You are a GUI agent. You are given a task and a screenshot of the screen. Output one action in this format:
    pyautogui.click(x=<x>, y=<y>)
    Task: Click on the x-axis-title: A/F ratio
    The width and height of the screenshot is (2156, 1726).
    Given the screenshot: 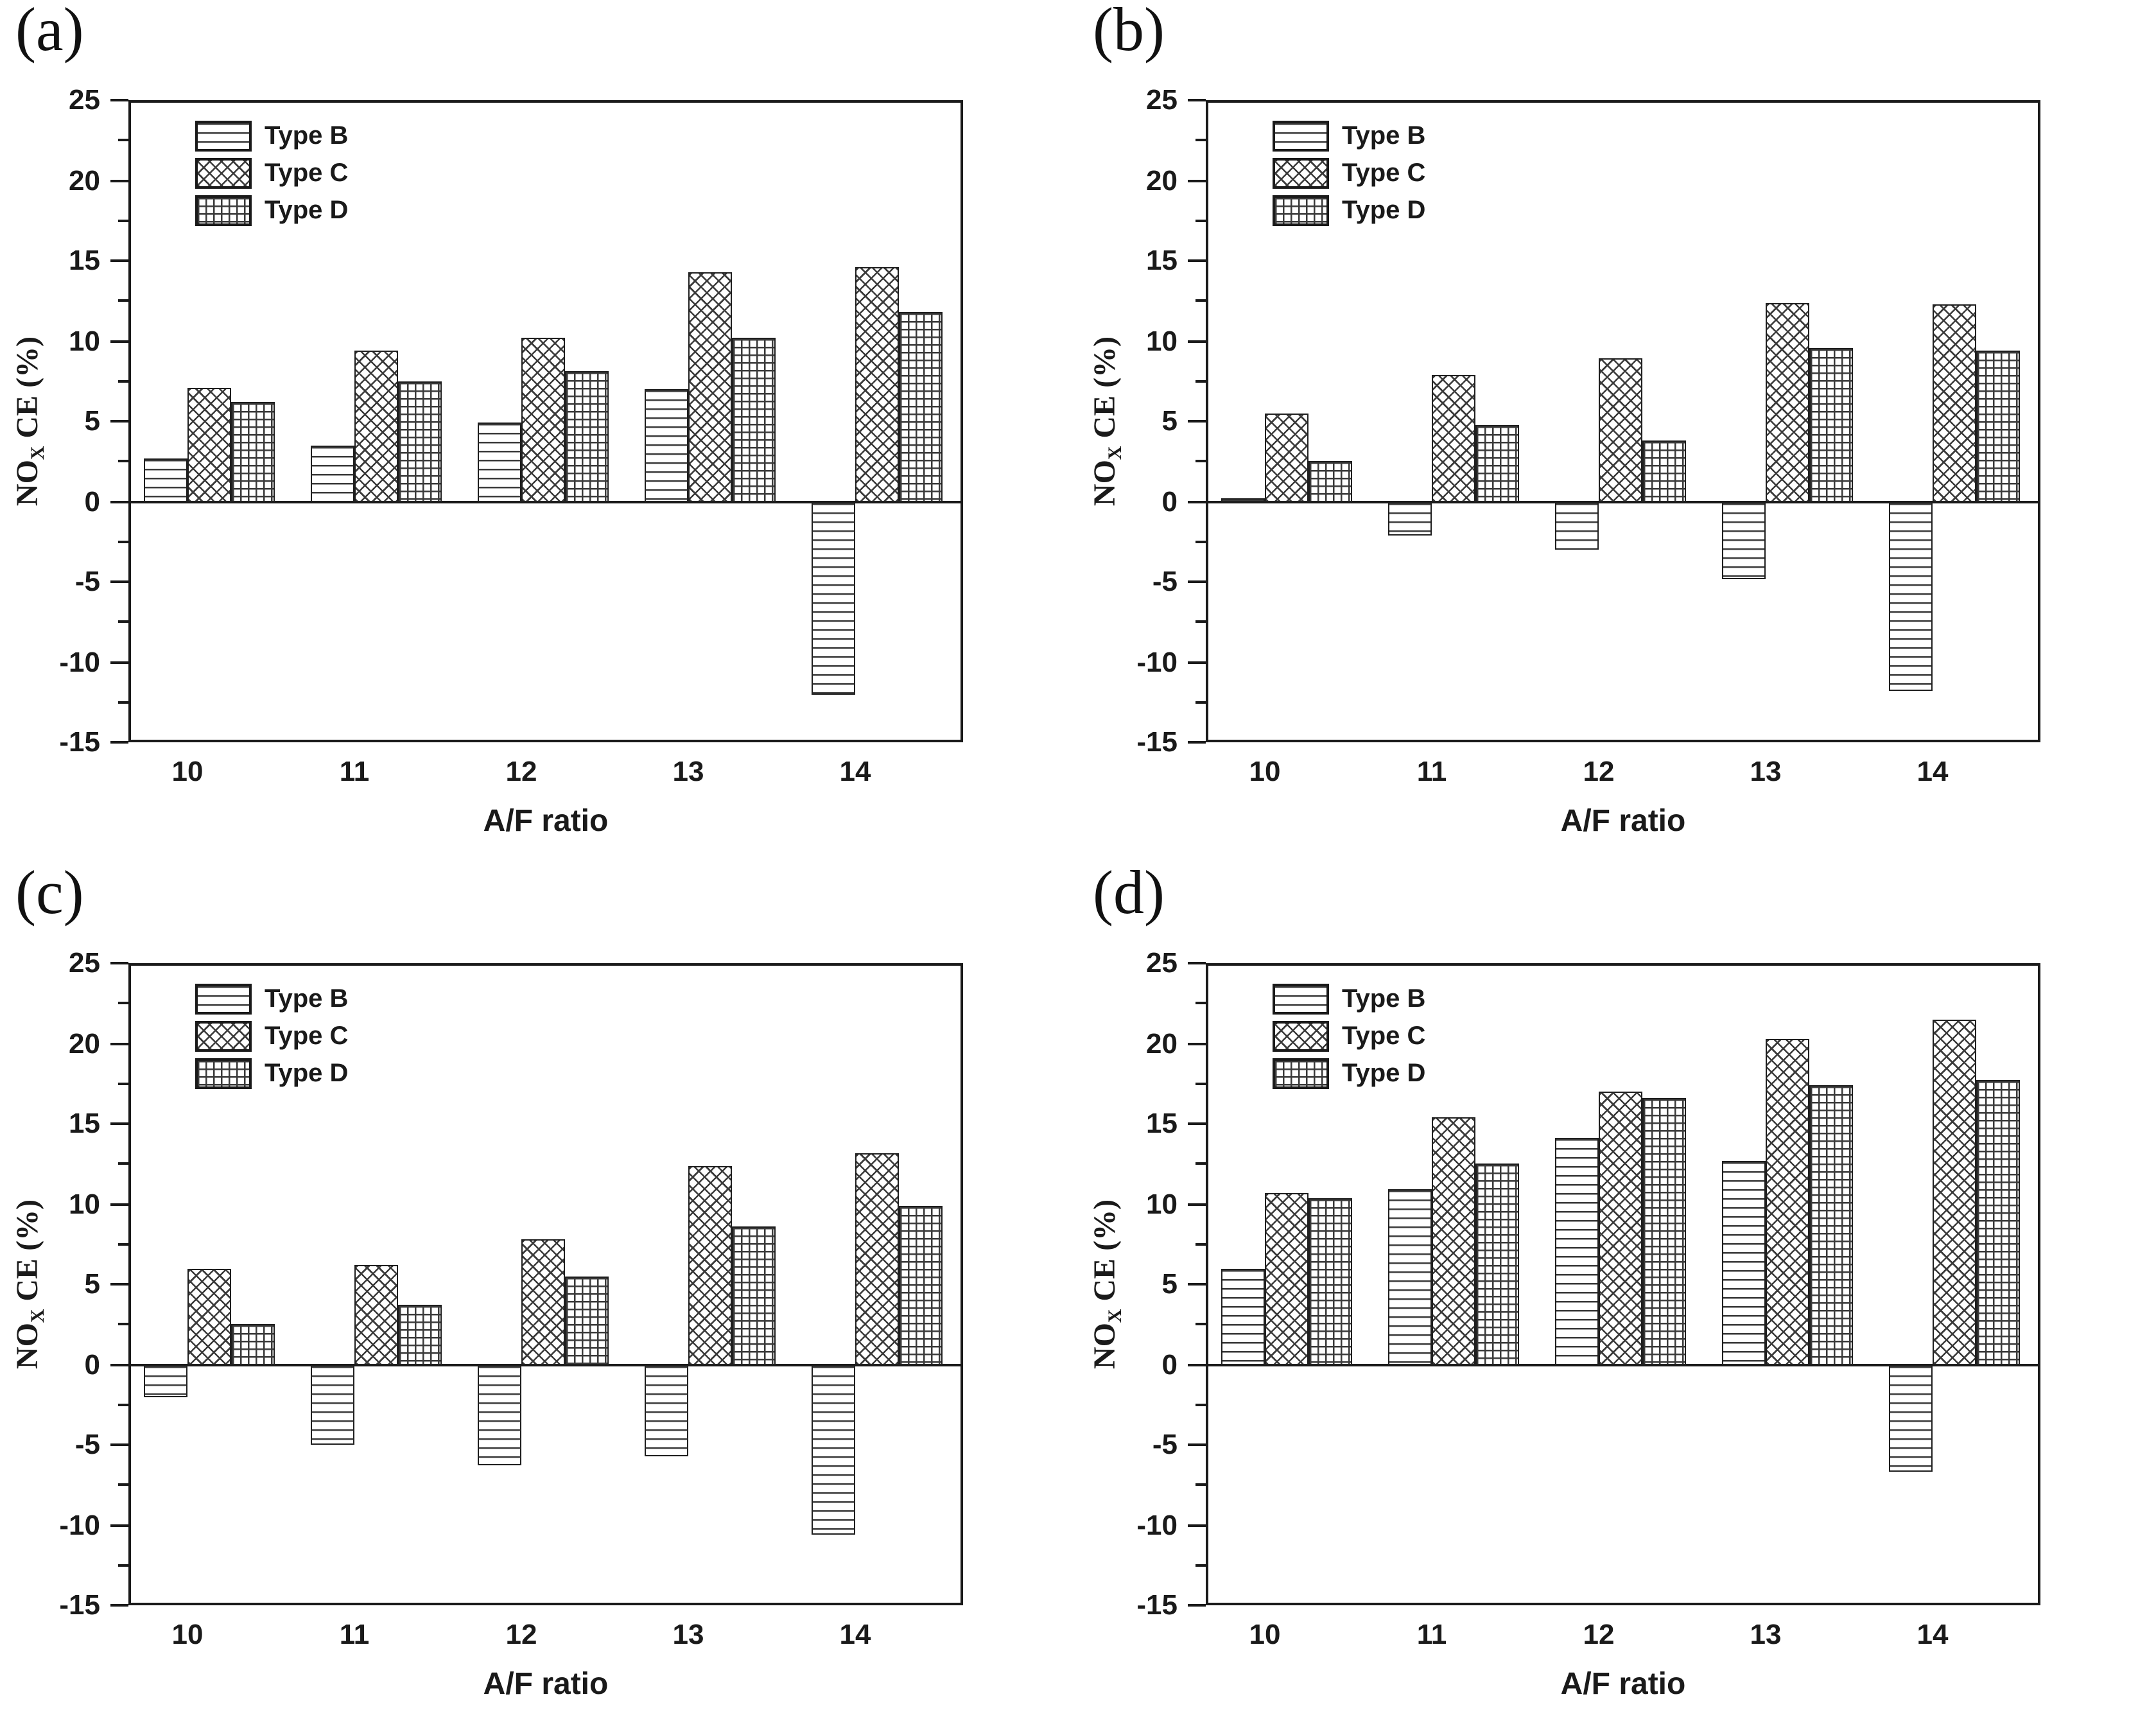 What is the action you would take?
    pyautogui.click(x=546, y=821)
    